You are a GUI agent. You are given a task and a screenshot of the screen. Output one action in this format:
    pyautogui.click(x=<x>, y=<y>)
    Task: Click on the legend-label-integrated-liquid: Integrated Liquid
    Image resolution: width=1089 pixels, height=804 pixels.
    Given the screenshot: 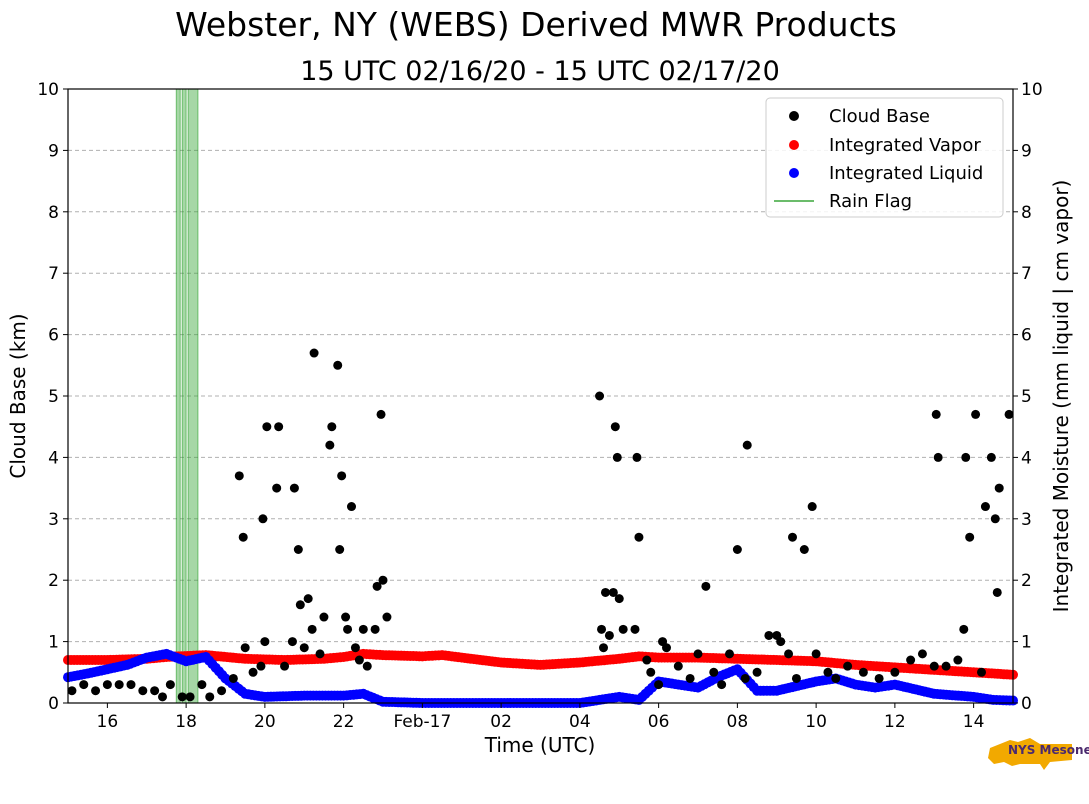 What is the action you would take?
    pyautogui.click(x=906, y=173)
    